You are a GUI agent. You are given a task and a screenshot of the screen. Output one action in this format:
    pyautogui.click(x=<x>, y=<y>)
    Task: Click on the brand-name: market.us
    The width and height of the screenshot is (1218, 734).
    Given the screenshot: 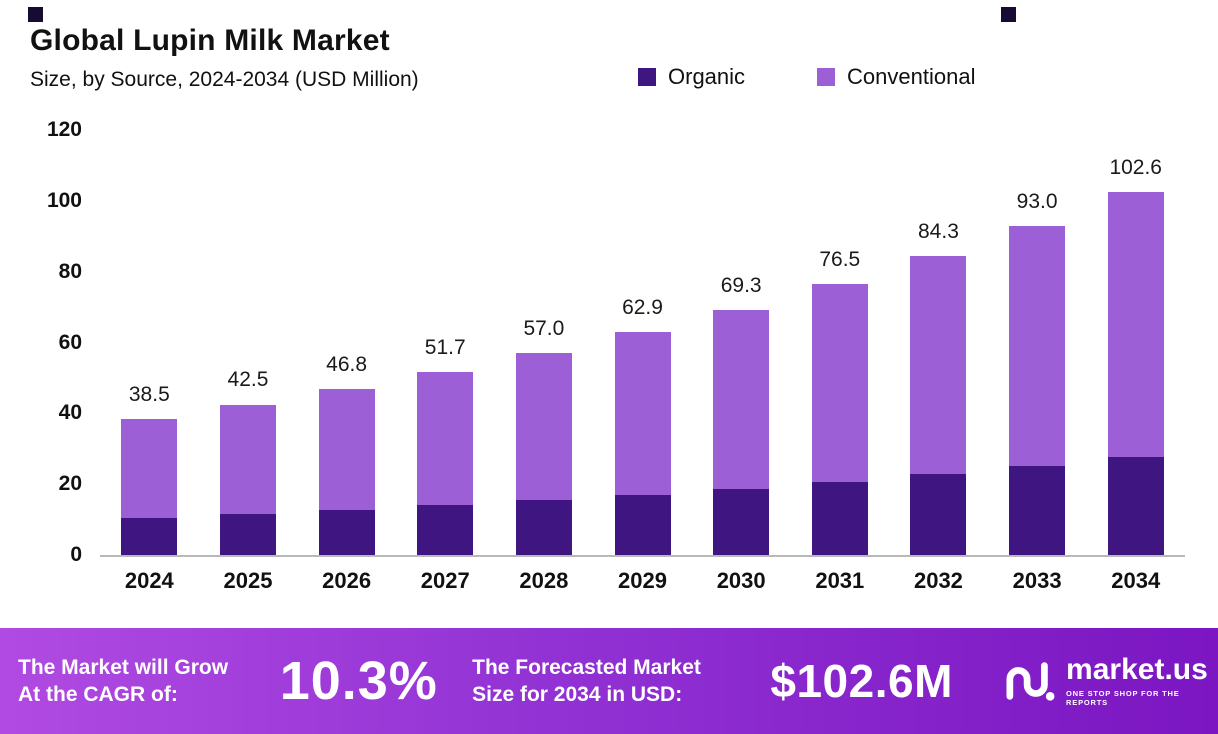 What is the action you would take?
    pyautogui.click(x=1137, y=669)
    